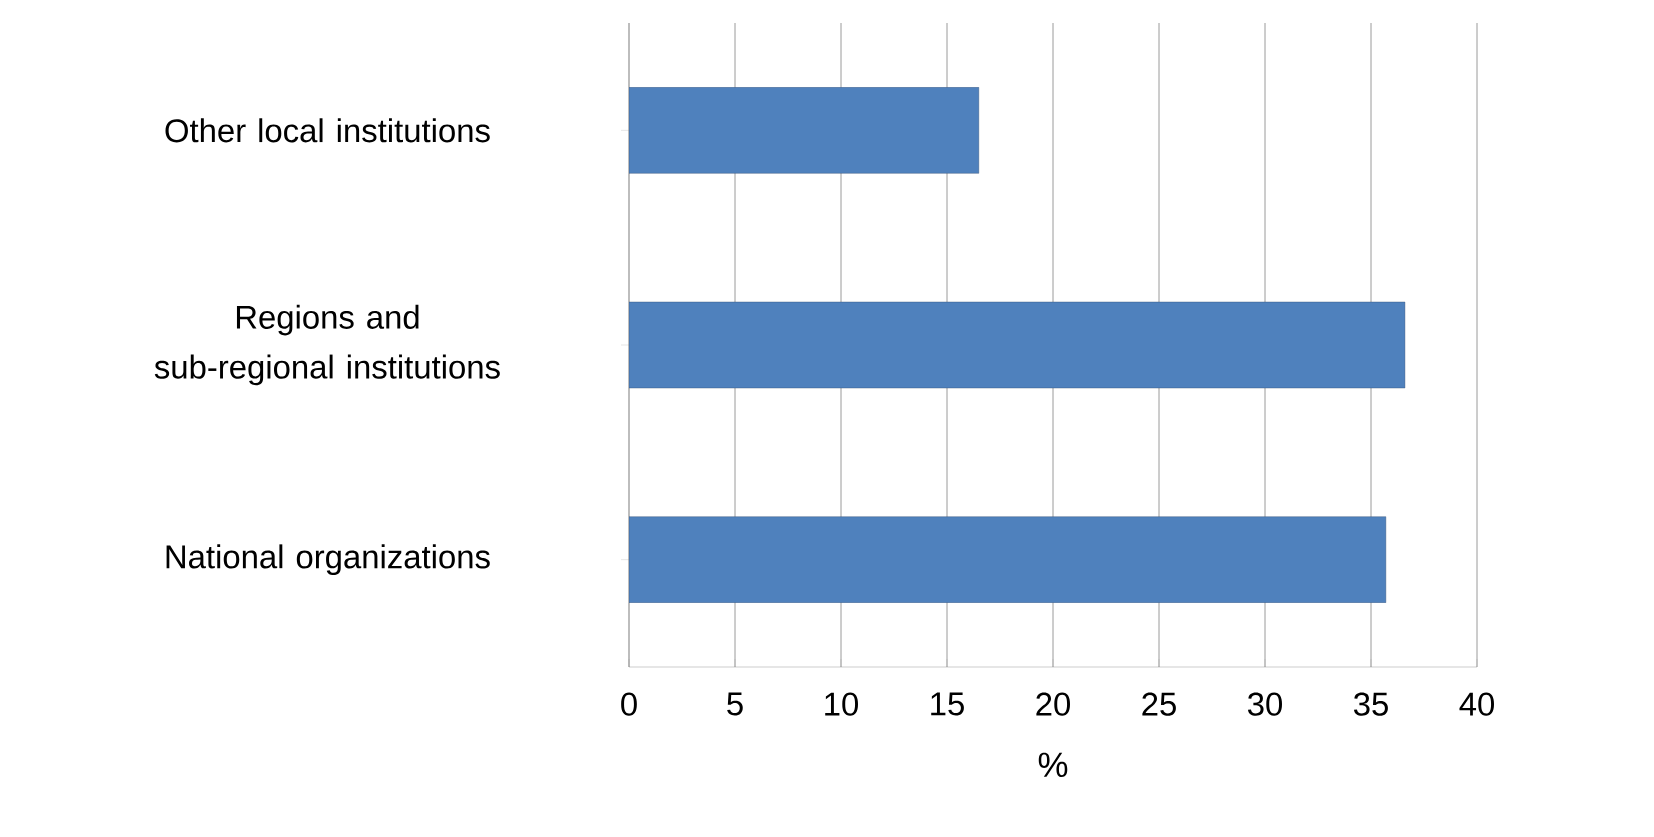 Image resolution: width=1654 pixels, height=837 pixels. What do you see at coordinates (1264, 704) in the screenshot?
I see `x-tick-label: 30` at bounding box center [1264, 704].